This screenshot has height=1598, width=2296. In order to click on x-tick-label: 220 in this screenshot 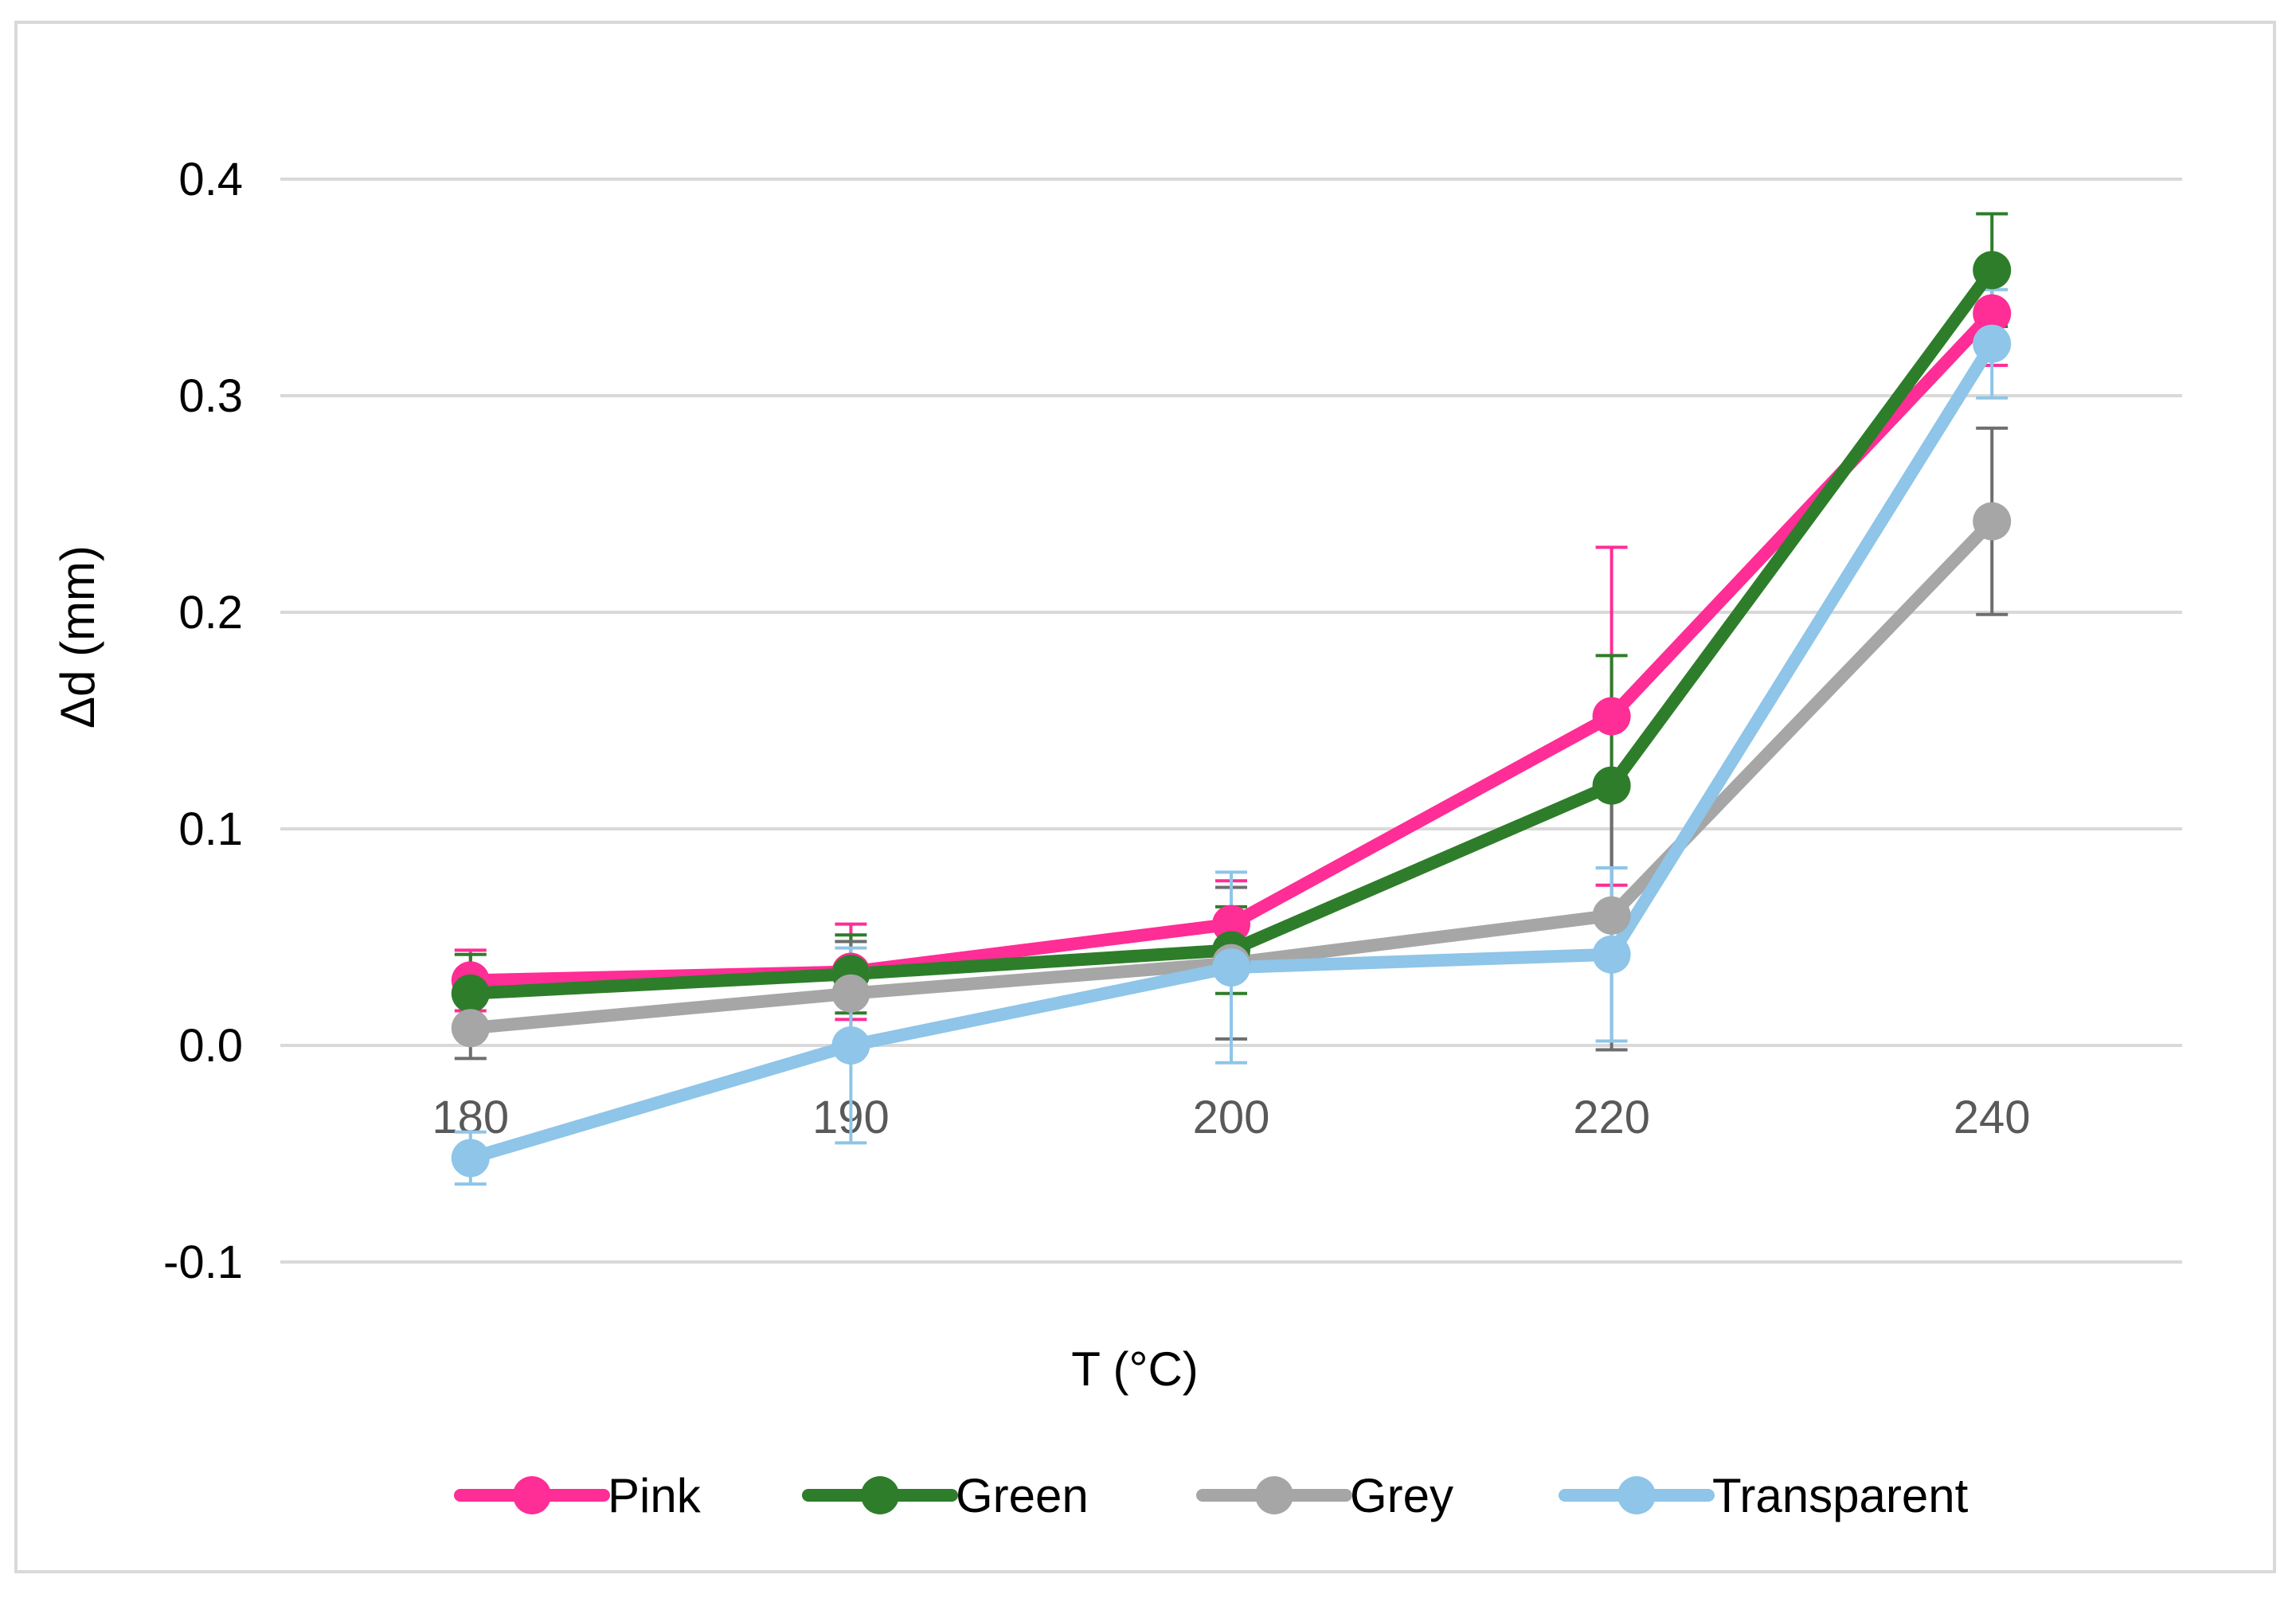, I will do `click(1611, 1117)`.